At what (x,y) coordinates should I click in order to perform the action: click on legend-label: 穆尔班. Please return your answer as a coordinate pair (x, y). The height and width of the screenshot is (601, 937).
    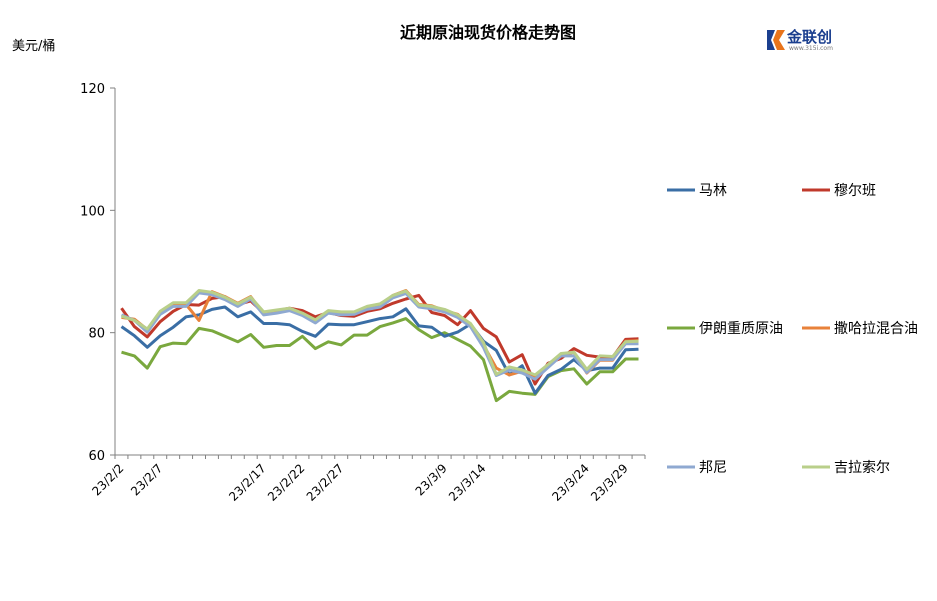
    Looking at the image, I should click on (855, 191).